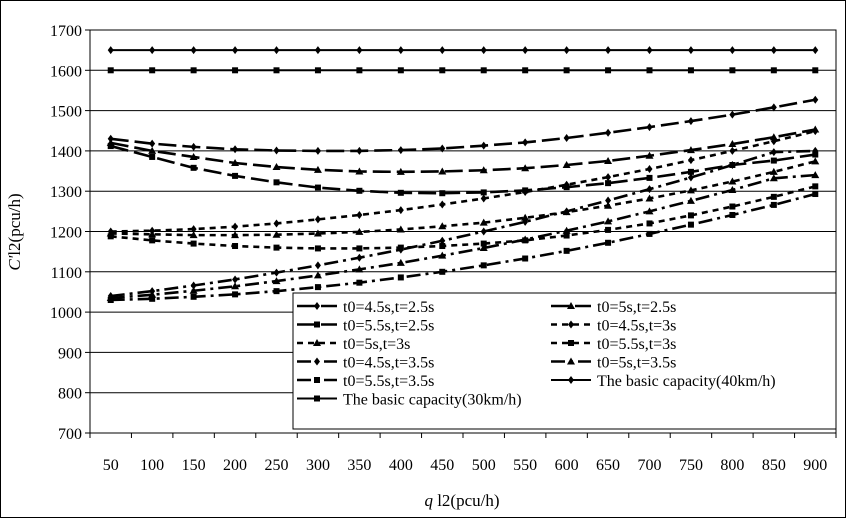  Describe the element at coordinates (388, 307) in the screenshot. I see `legend-label: t0=4.5s,t=2.5s` at that location.